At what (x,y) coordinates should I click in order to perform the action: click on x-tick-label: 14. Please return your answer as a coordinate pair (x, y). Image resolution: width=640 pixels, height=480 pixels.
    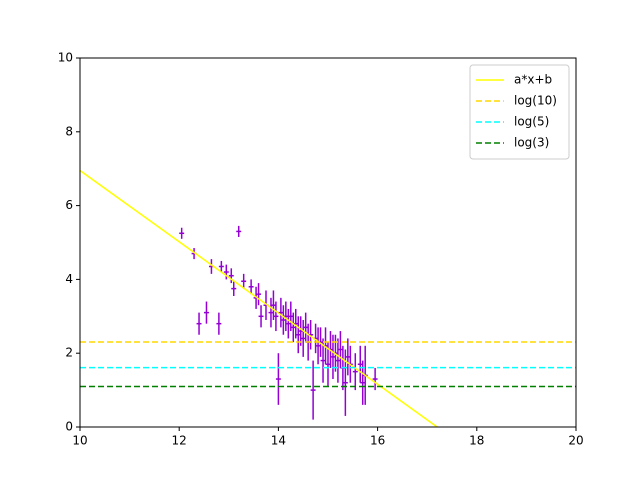
    Looking at the image, I should click on (278, 441).